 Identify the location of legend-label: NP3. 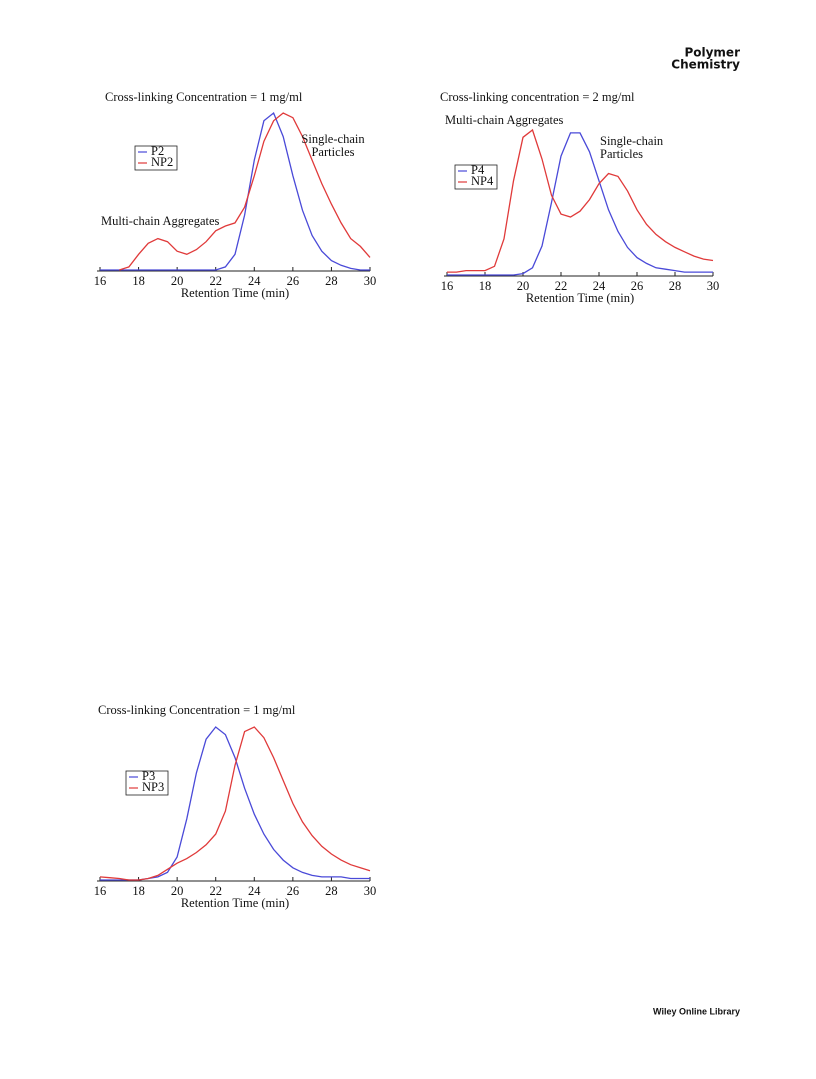
(153, 787).